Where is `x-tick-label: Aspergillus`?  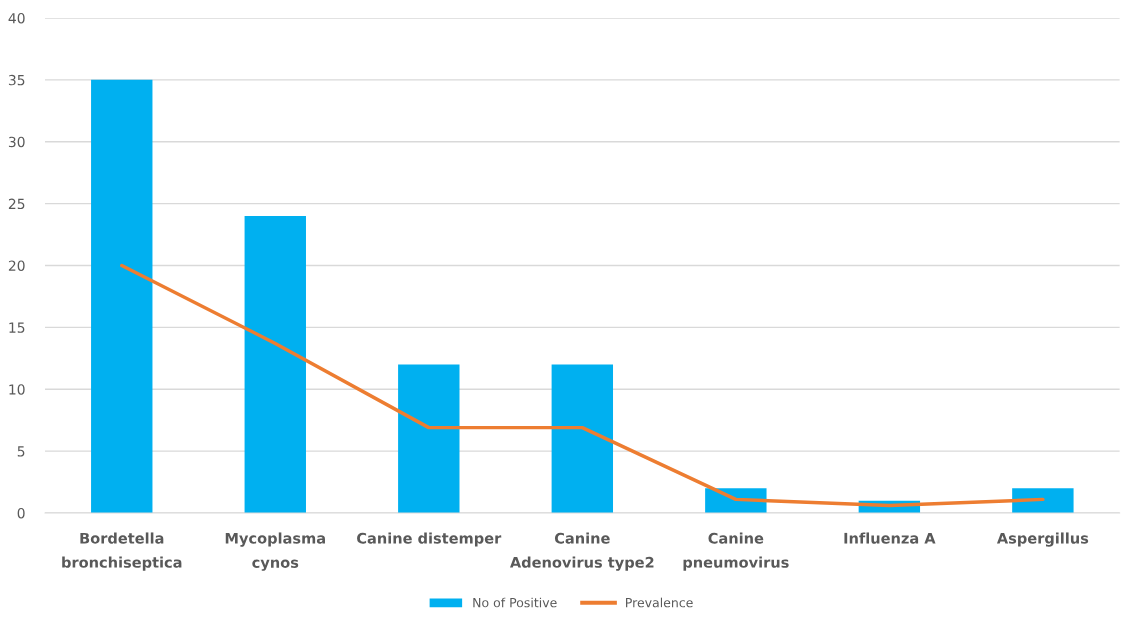
x-tick-label: Aspergillus is located at coordinates (1042, 539).